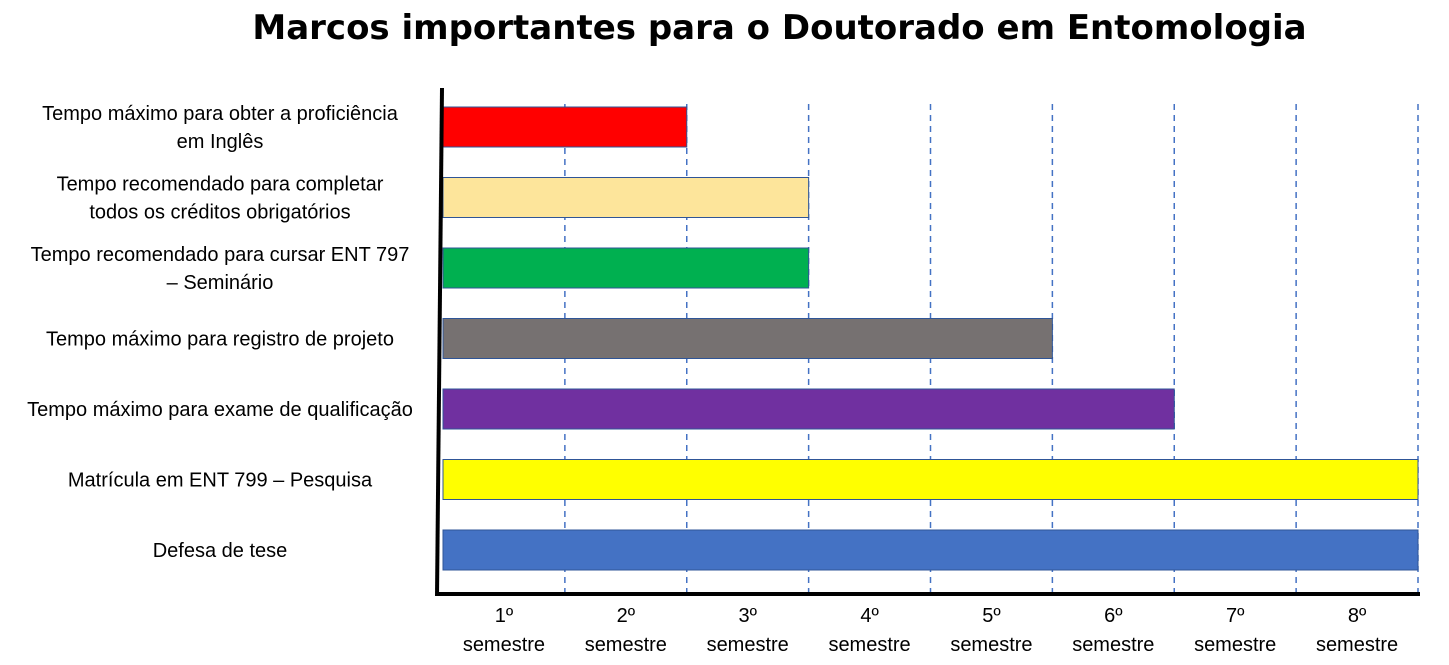  What do you see at coordinates (991, 630) in the screenshot?
I see `x-tick-5: 5º semestre` at bounding box center [991, 630].